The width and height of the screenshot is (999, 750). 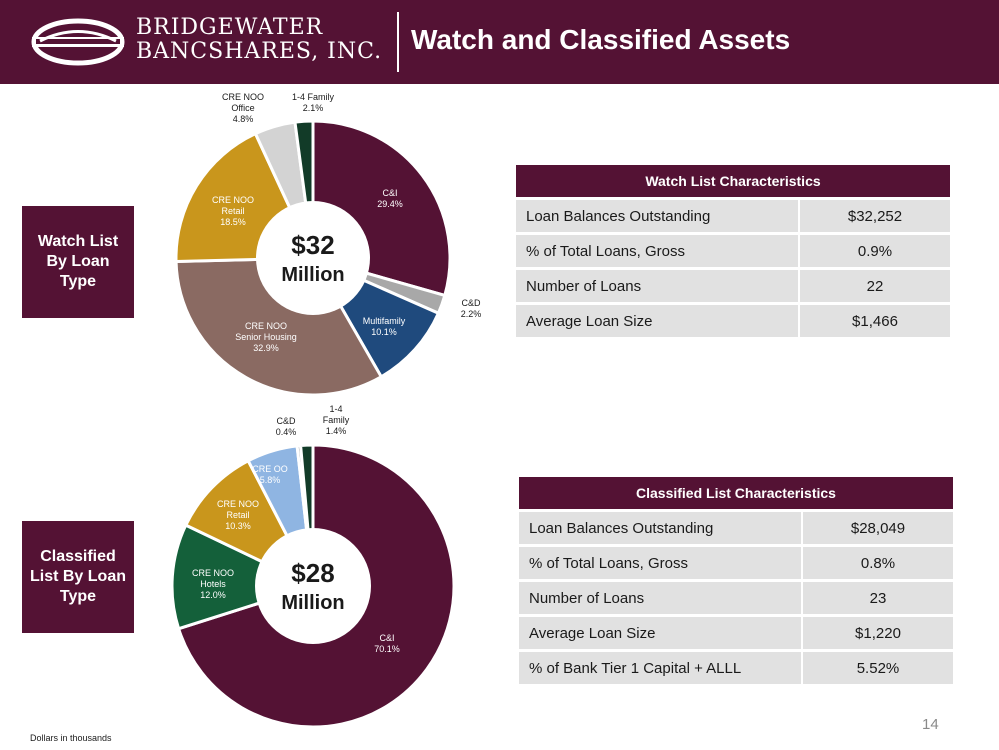 I want to click on table-cell-value: $1,466, so click(x=875, y=321).